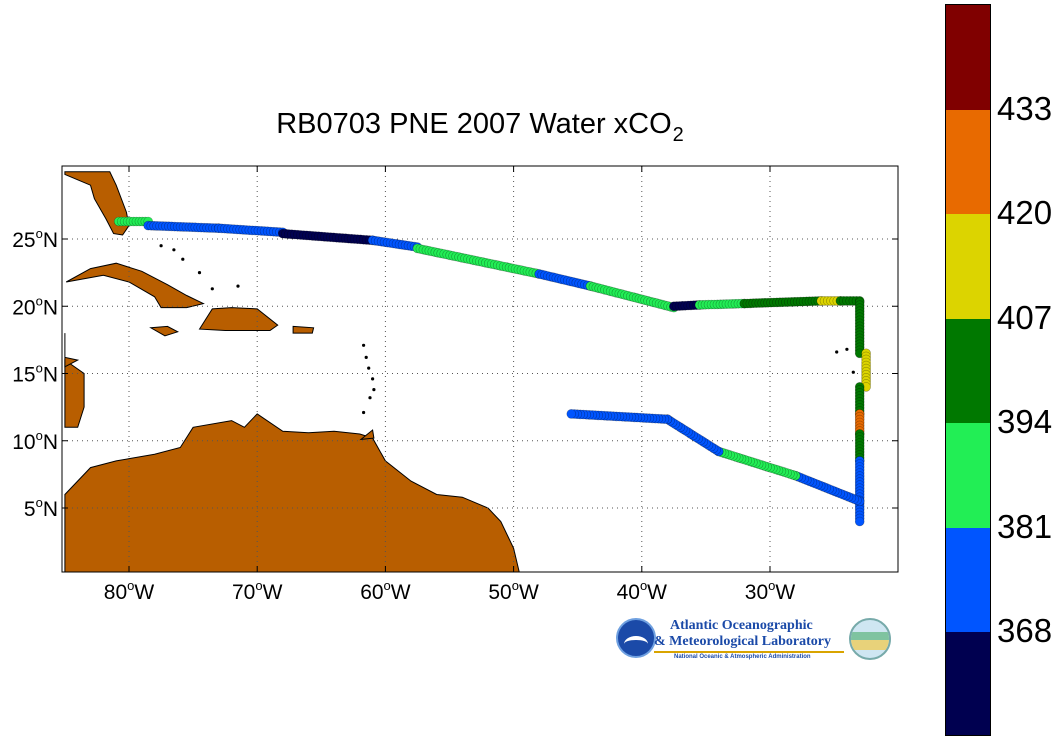 This screenshot has width=1057, height=740. I want to click on land-south-america, so click(292, 494).